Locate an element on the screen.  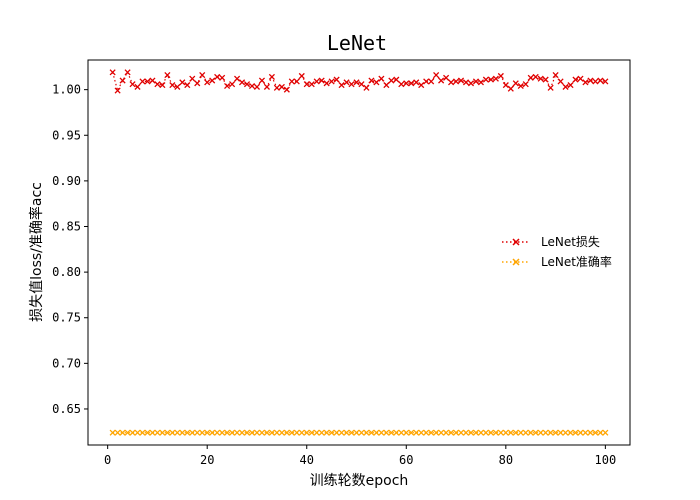
x-tick-label: 40 is located at coordinates (307, 460).